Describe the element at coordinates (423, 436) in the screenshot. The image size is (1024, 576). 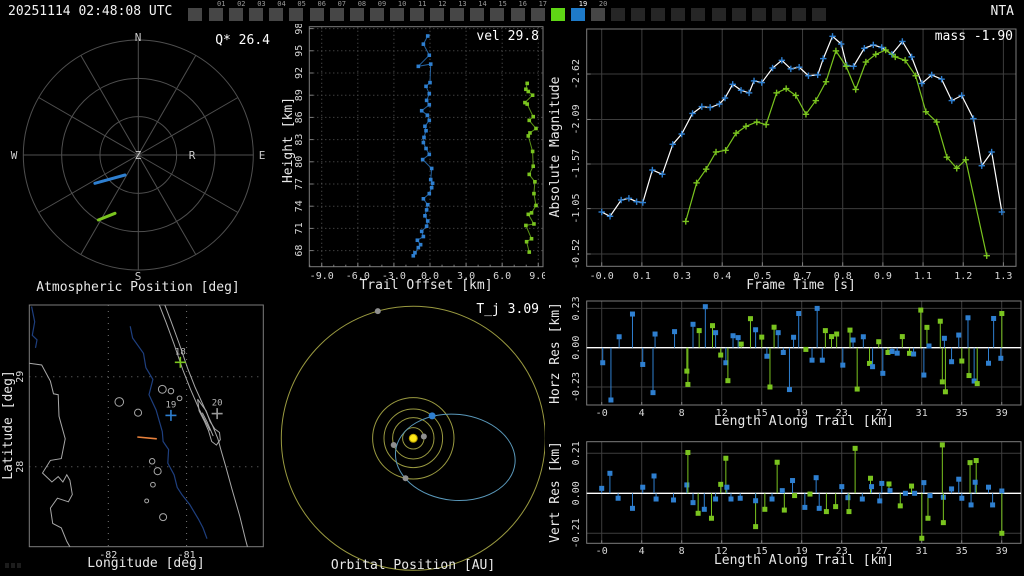
I see `planet-mercury` at that location.